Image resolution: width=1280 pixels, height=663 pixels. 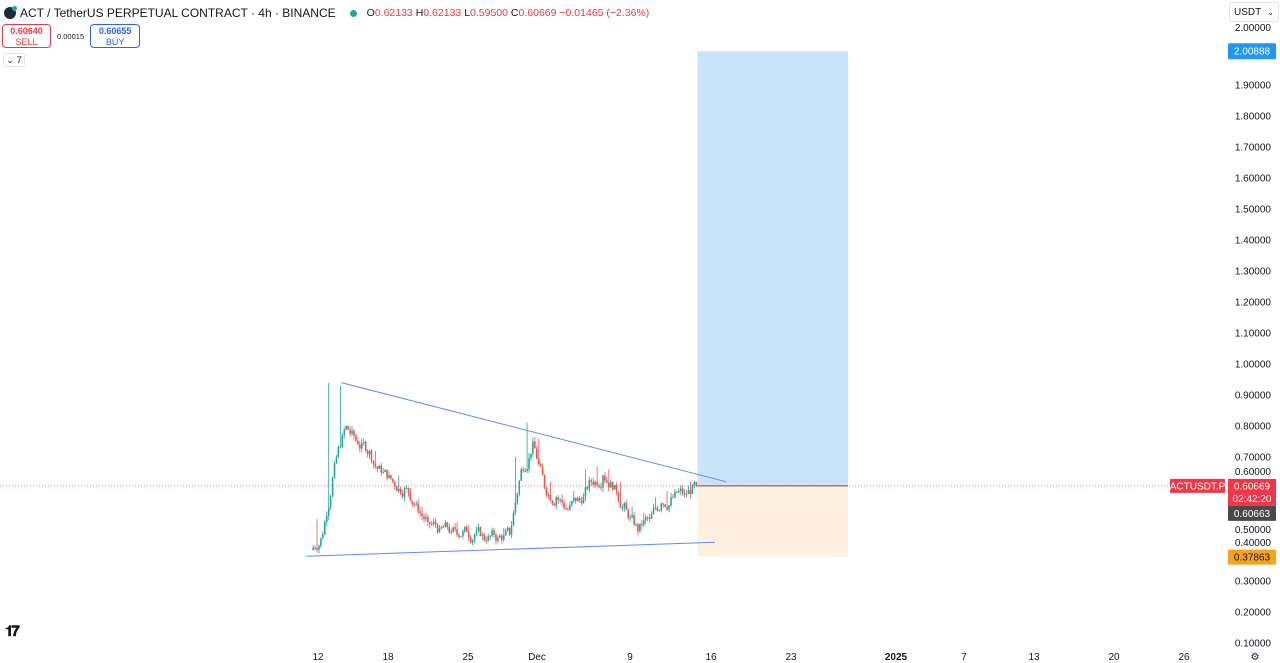 What do you see at coordinates (1254, 12) in the screenshot?
I see `currency-select: USDT ⌄` at bounding box center [1254, 12].